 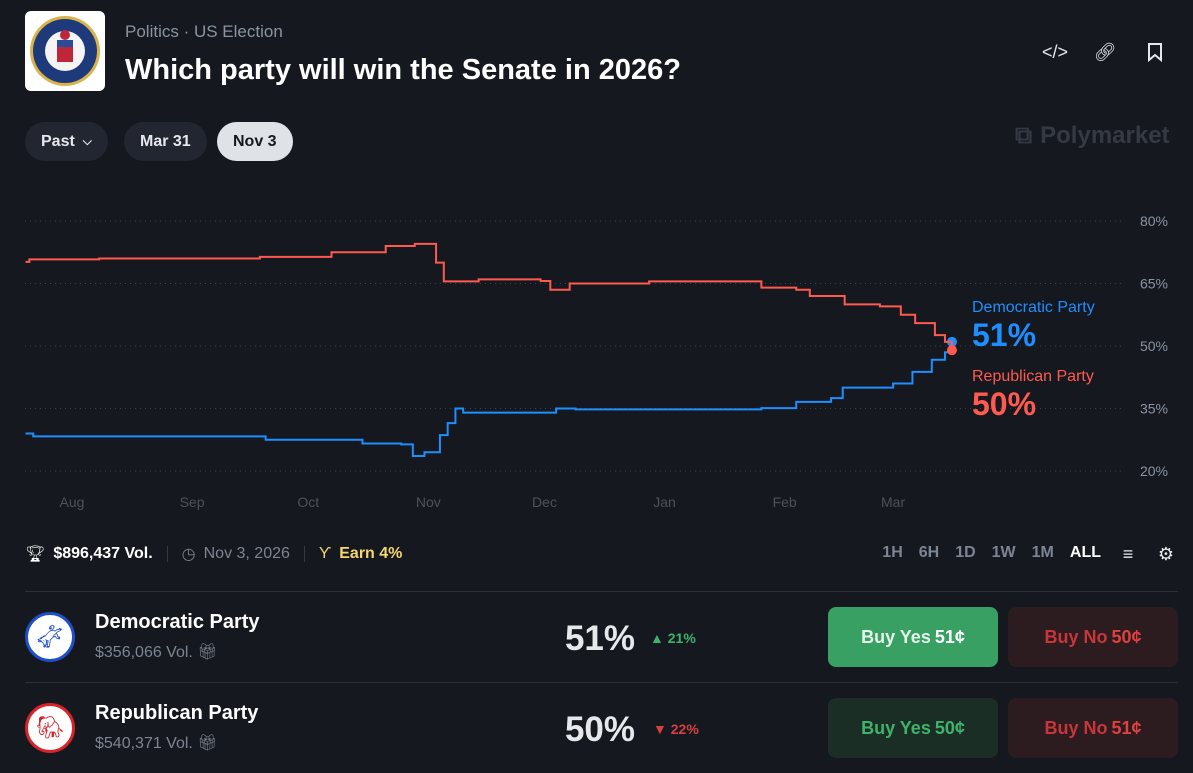 I want to click on outcome-probability: 50%, so click(x=599, y=729).